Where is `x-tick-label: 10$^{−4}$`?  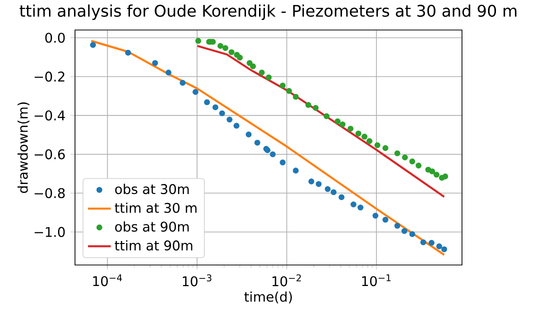
x-tick-label: 10$^{−4}$ is located at coordinates (107, 280).